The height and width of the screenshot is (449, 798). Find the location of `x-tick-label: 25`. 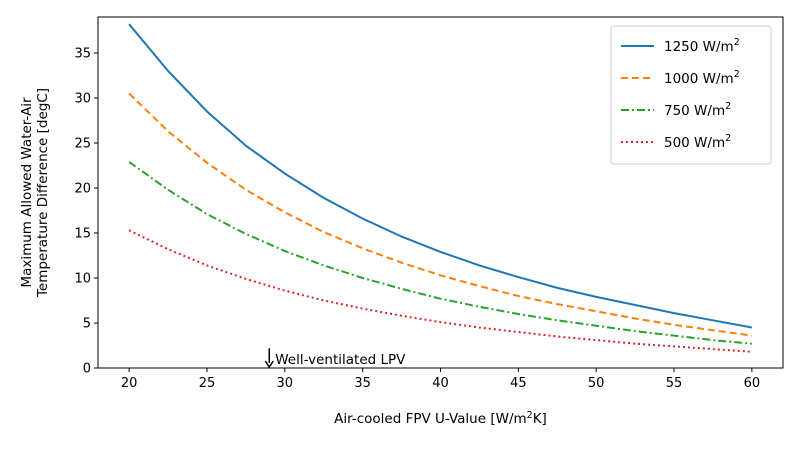

x-tick-label: 25 is located at coordinates (207, 383).